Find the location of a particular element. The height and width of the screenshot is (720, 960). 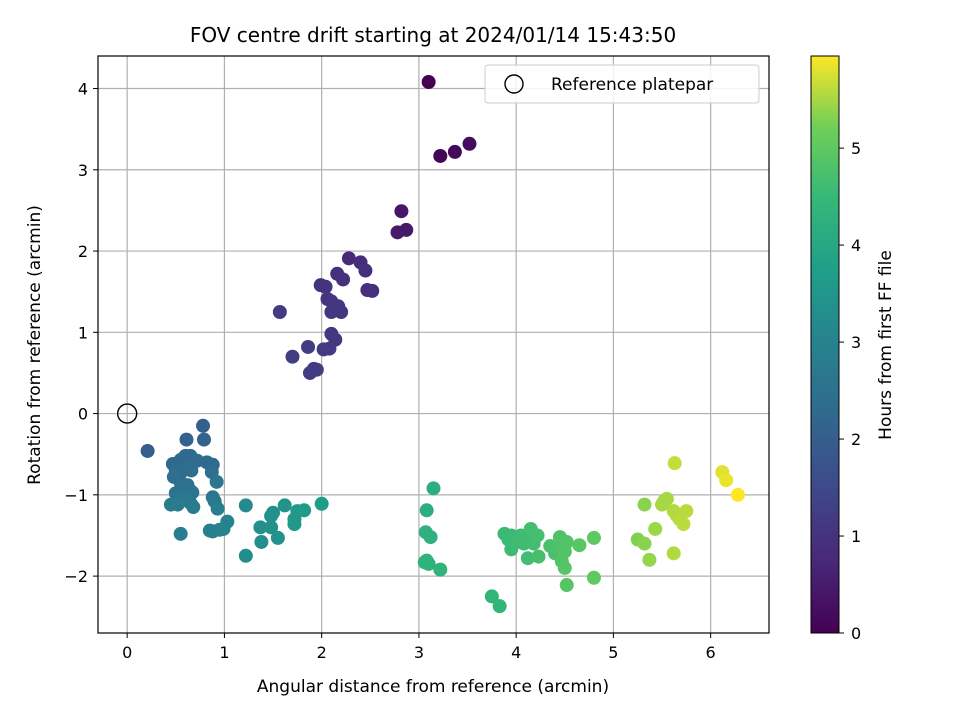

colorbar-tick-label: 0 is located at coordinates (856, 633).